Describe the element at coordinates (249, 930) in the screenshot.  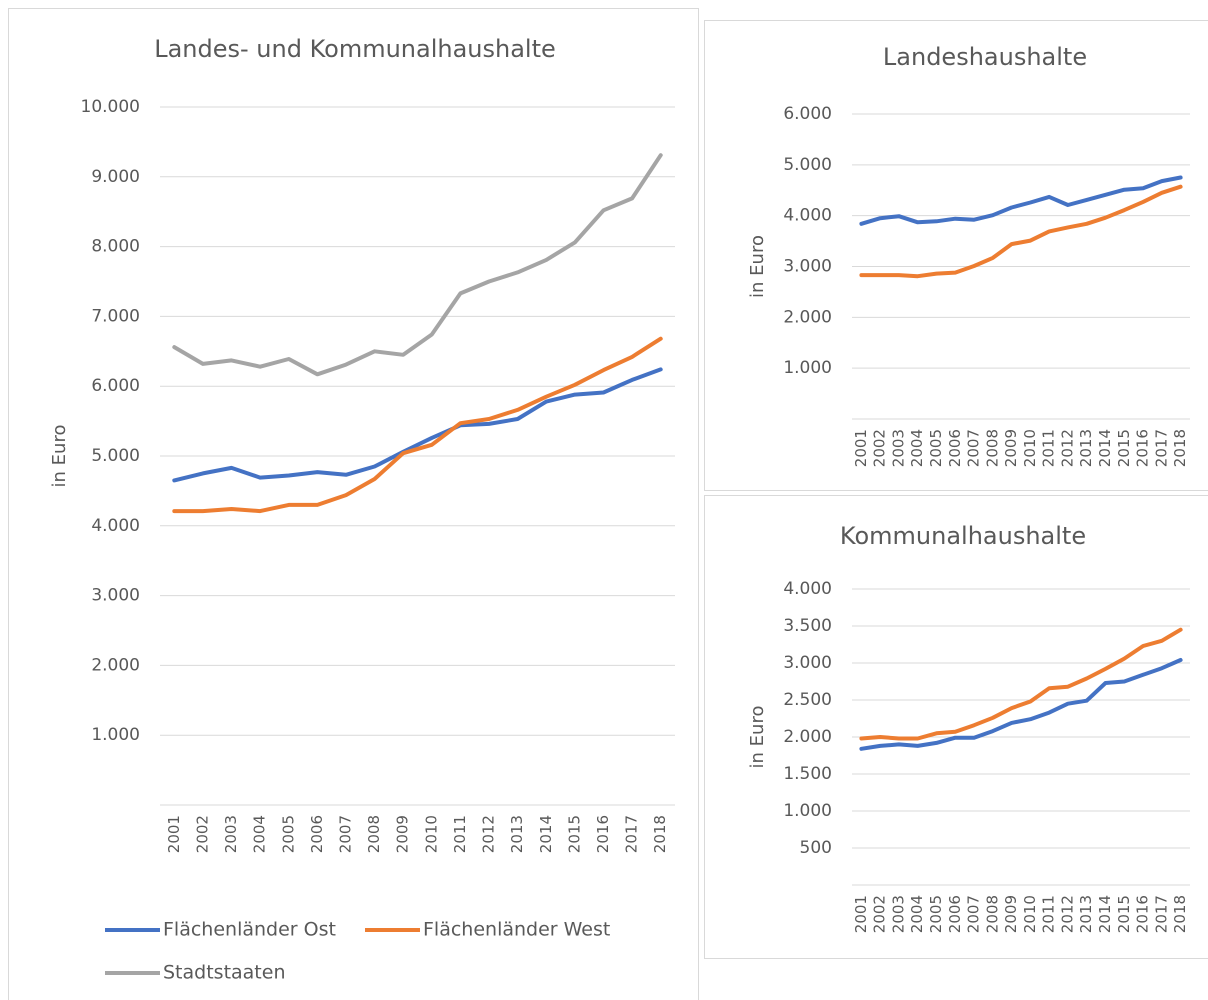
I see `legend-label: Flächenländer Ost` at that location.